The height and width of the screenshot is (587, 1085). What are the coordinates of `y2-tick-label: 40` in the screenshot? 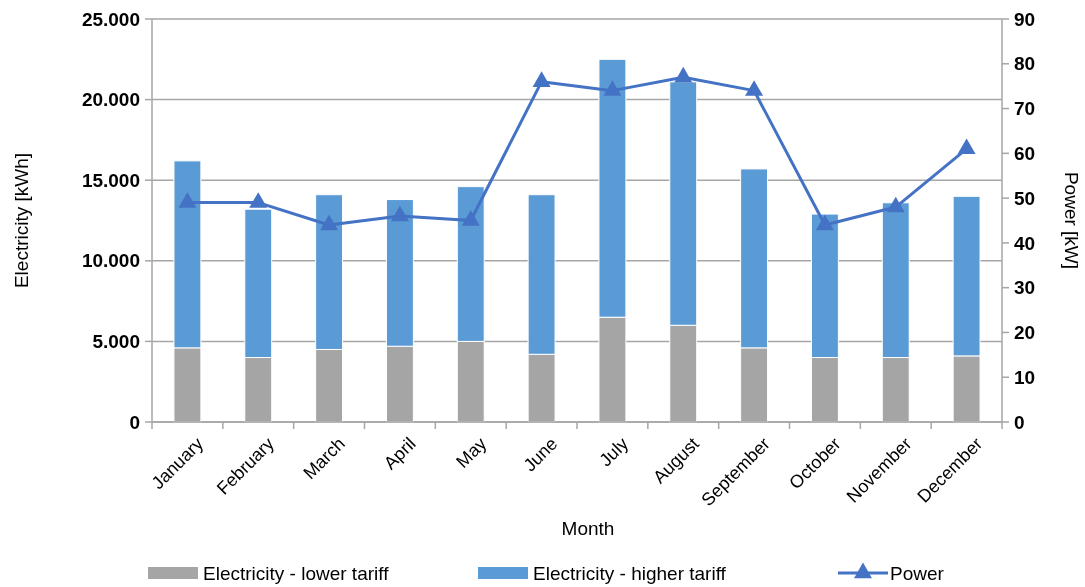 It's located at (1025, 243).